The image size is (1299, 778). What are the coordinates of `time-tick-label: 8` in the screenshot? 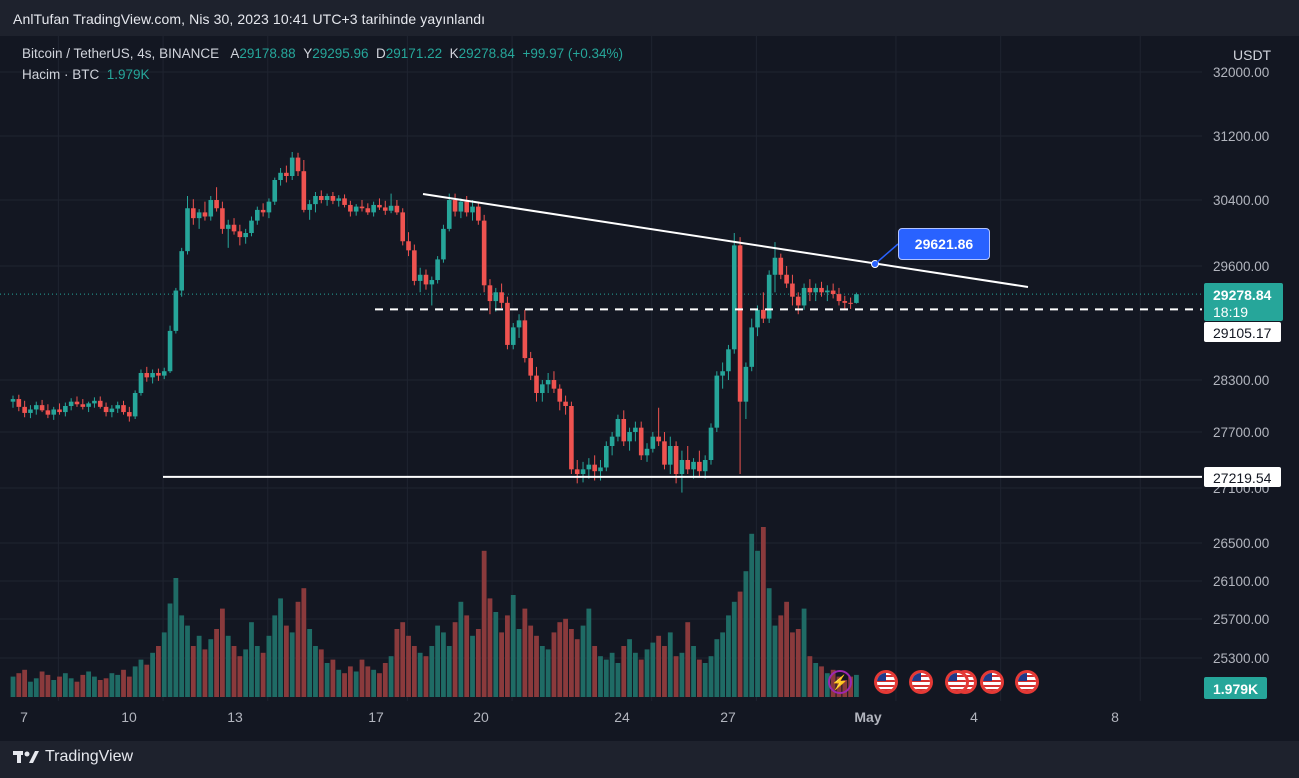 It's located at (1115, 717).